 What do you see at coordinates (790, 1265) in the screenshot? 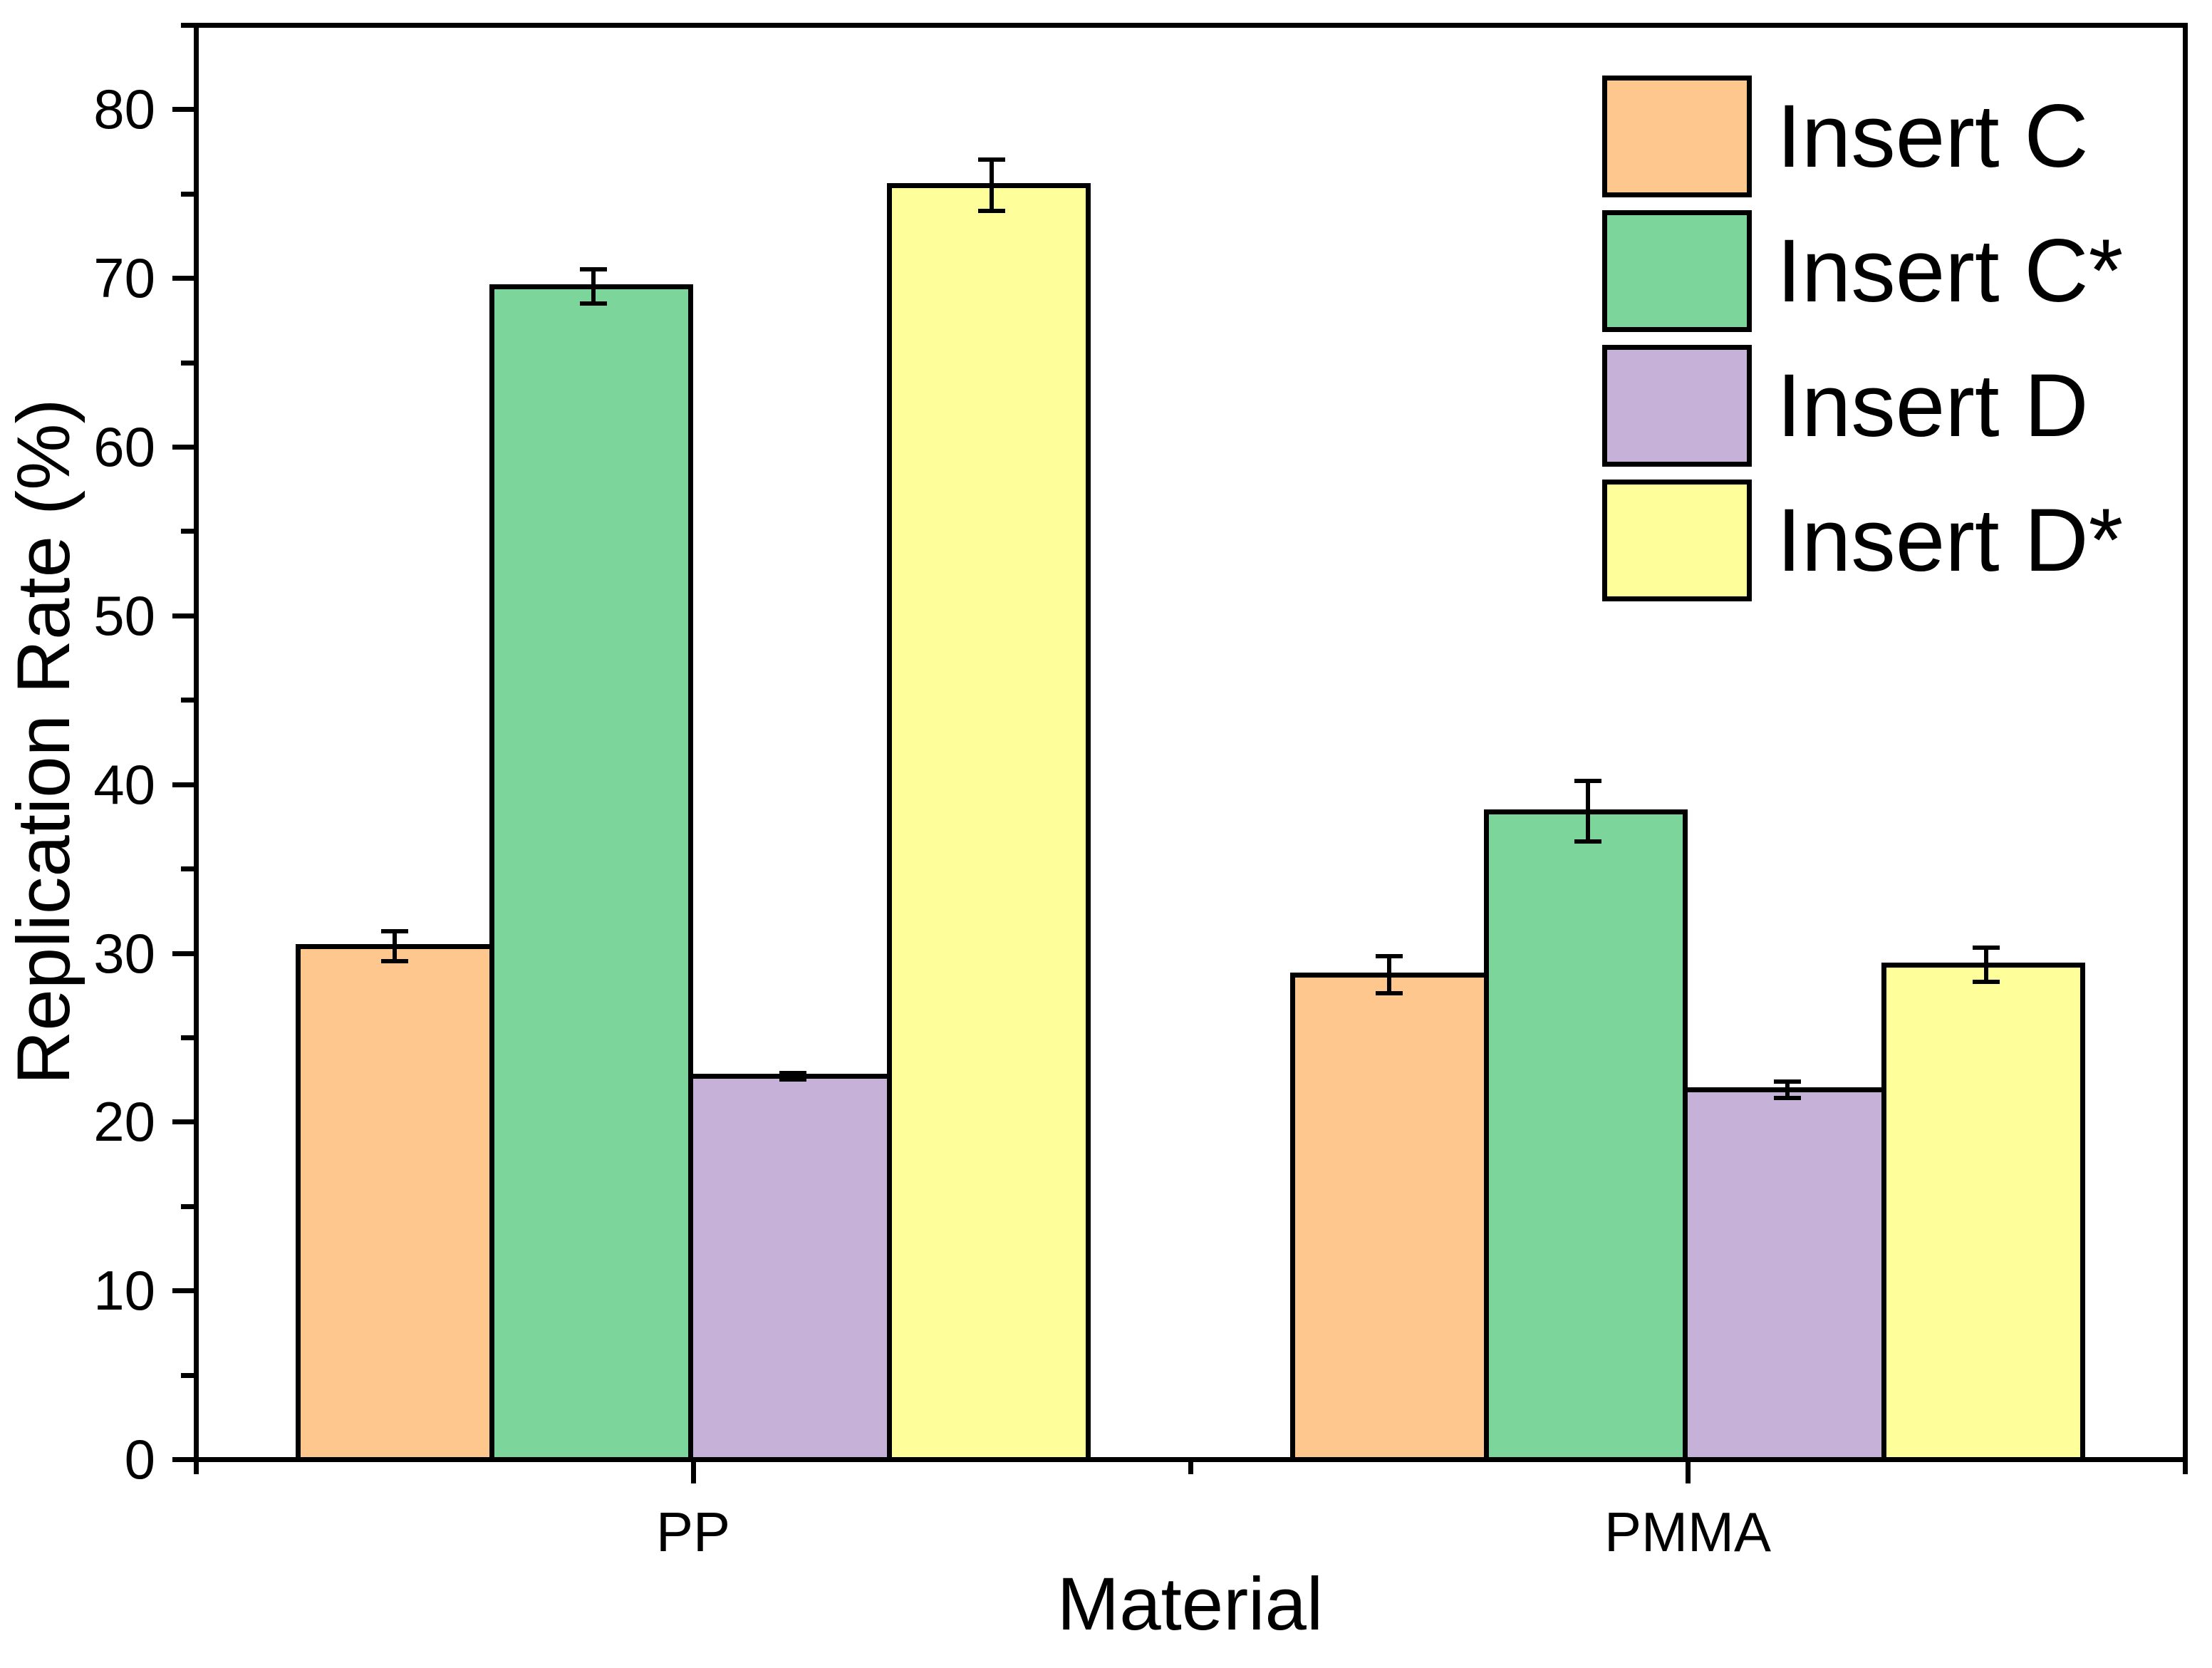
I see `bar-pp-insert-d` at bounding box center [790, 1265].